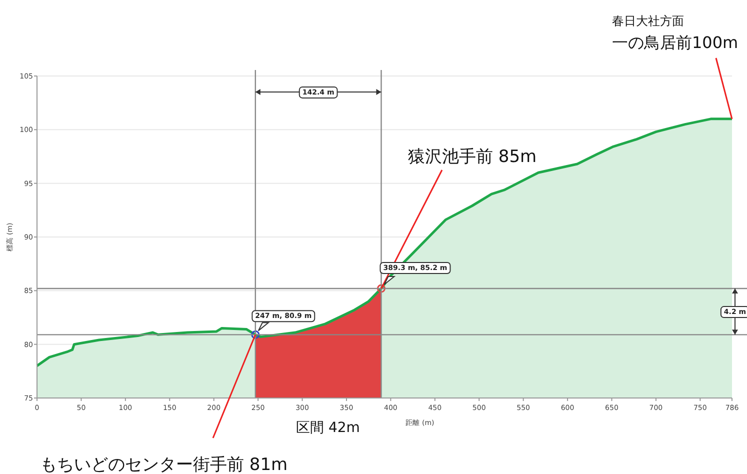 This screenshot has width=747, height=474. I want to click on text: 区間 42m, so click(328, 428).